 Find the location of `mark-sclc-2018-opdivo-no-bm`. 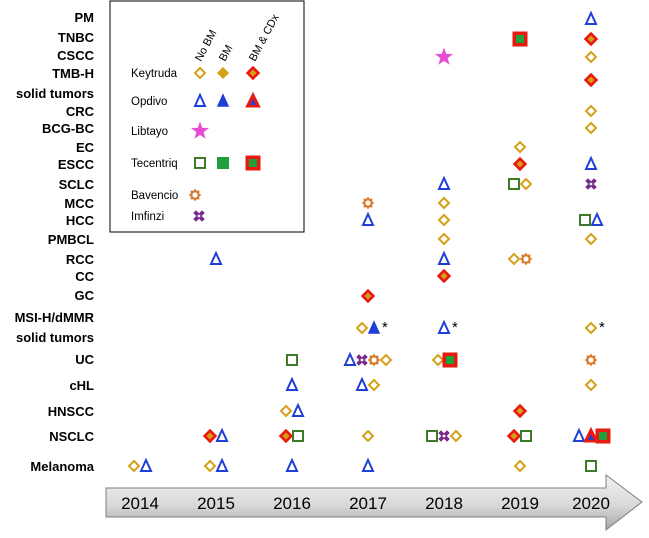

mark-sclc-2018-opdivo-no-bm is located at coordinates (444, 182).